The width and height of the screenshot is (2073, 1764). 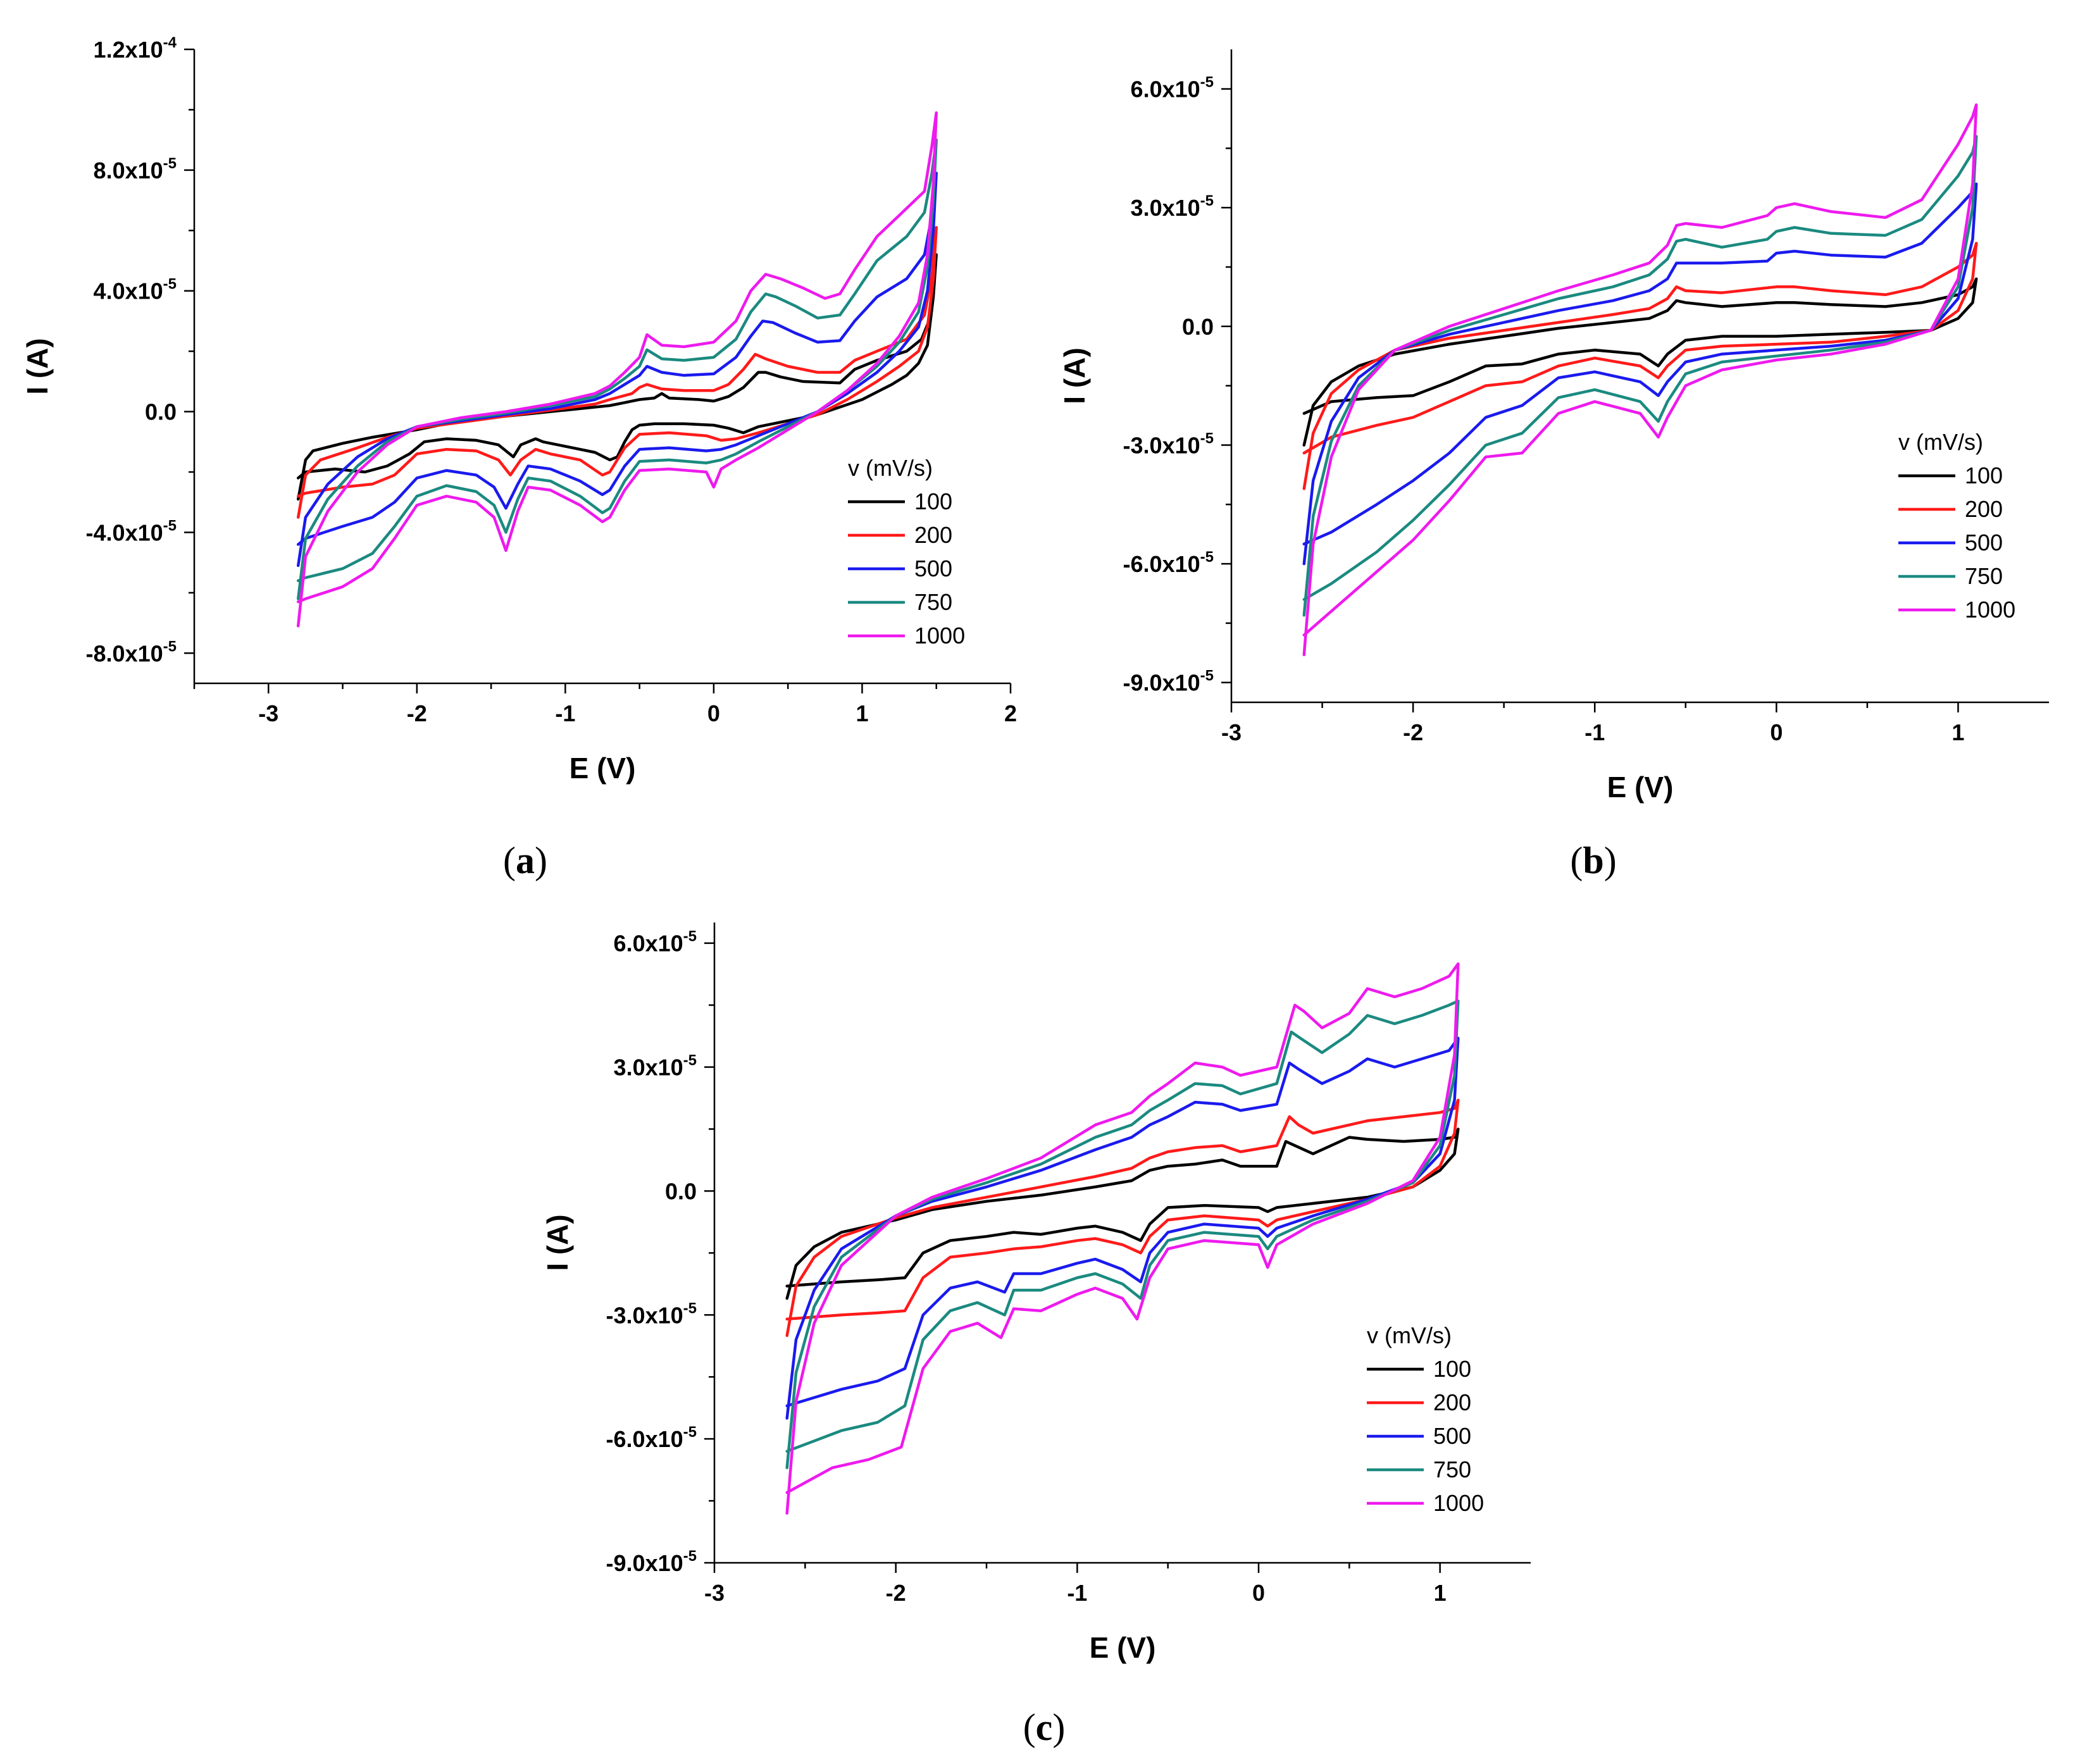 I want to click on x-tick-label: 2, so click(x=1010, y=713).